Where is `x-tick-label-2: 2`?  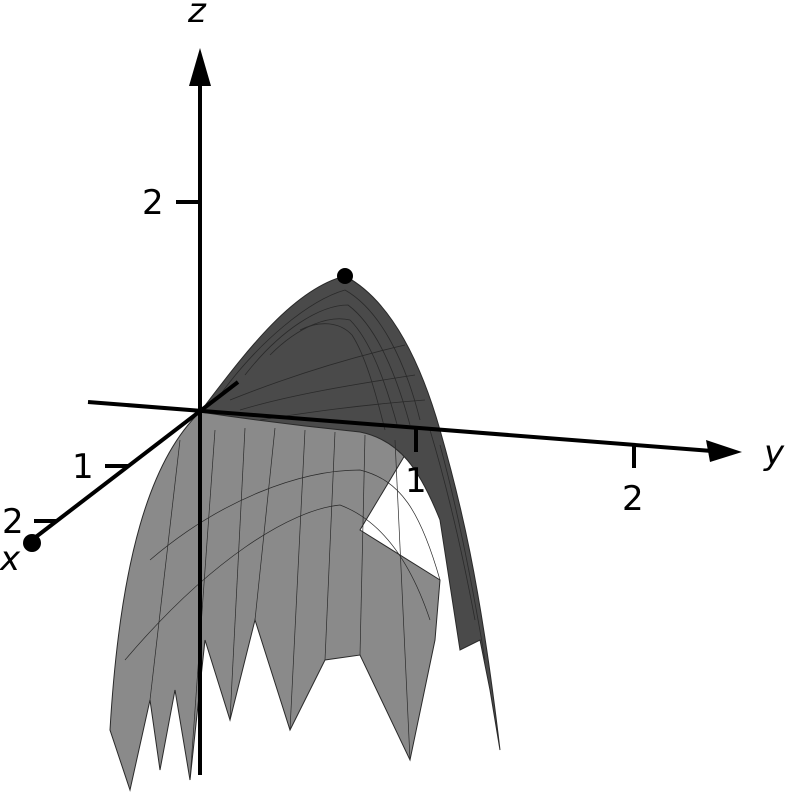 x-tick-label-2: 2 is located at coordinates (13, 522).